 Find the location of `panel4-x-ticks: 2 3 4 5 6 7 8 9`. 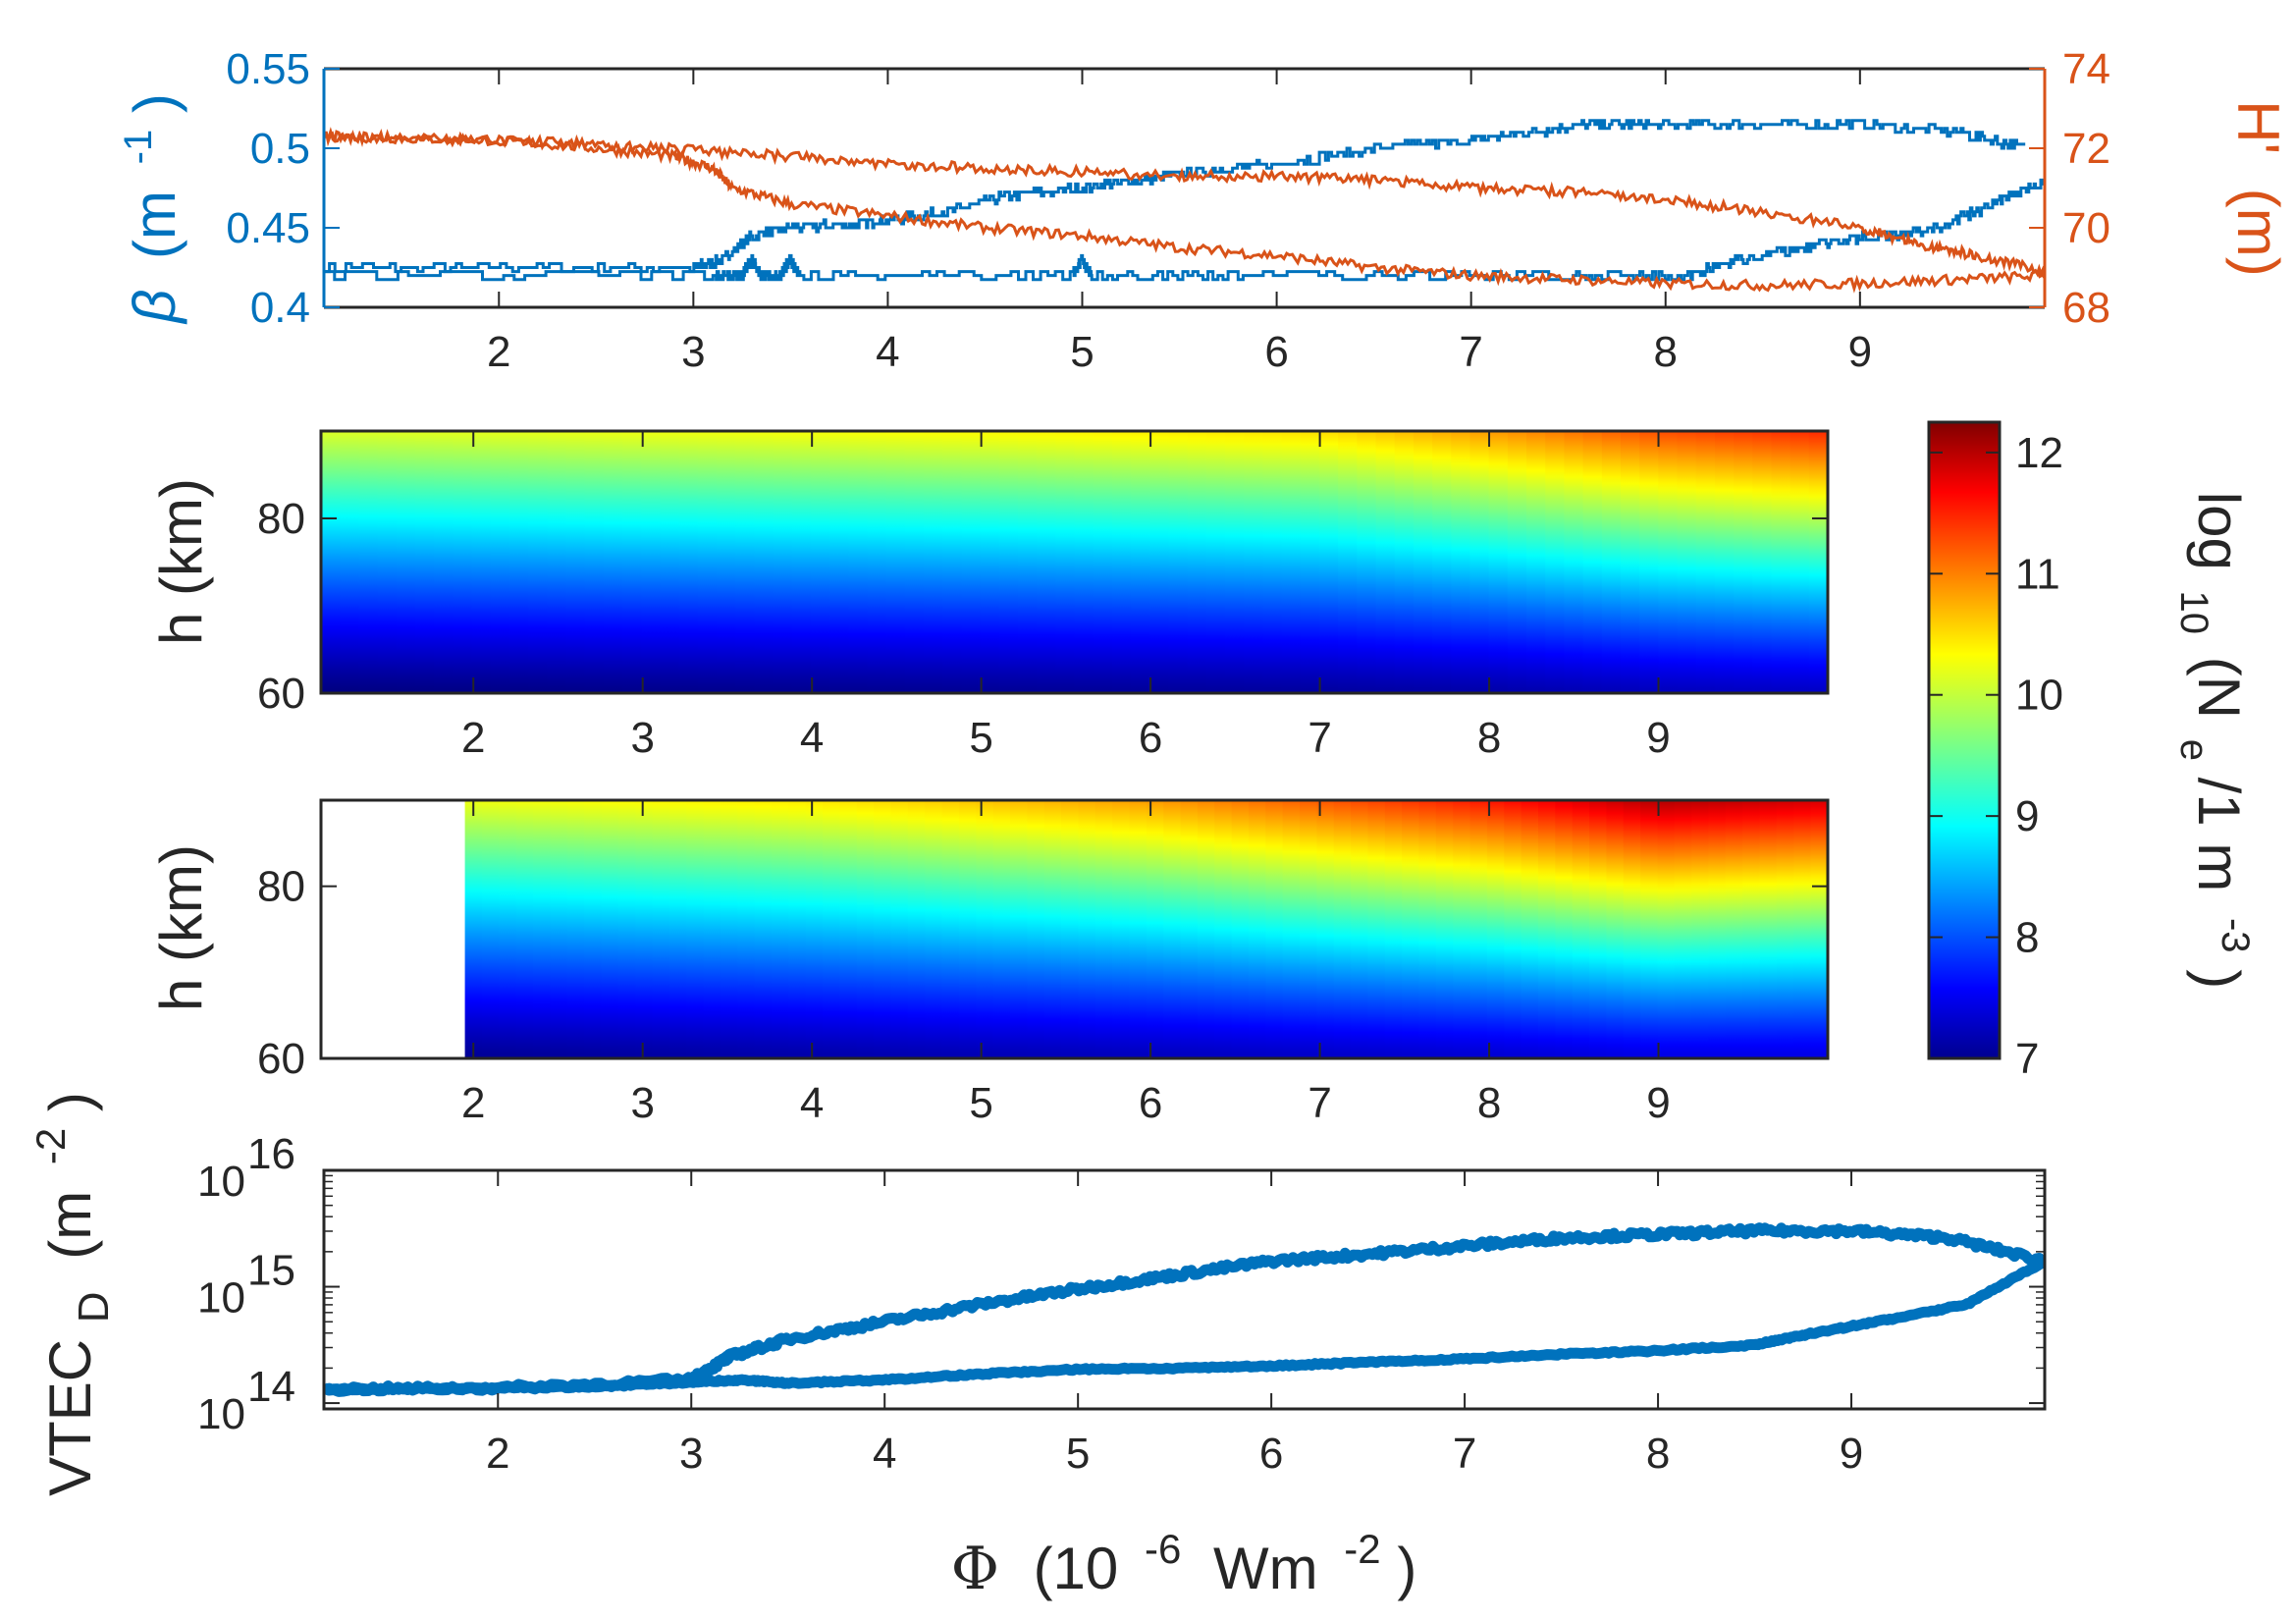

panel4-x-ticks: 2 3 4 5 6 7 8 9 is located at coordinates (1174, 1324).